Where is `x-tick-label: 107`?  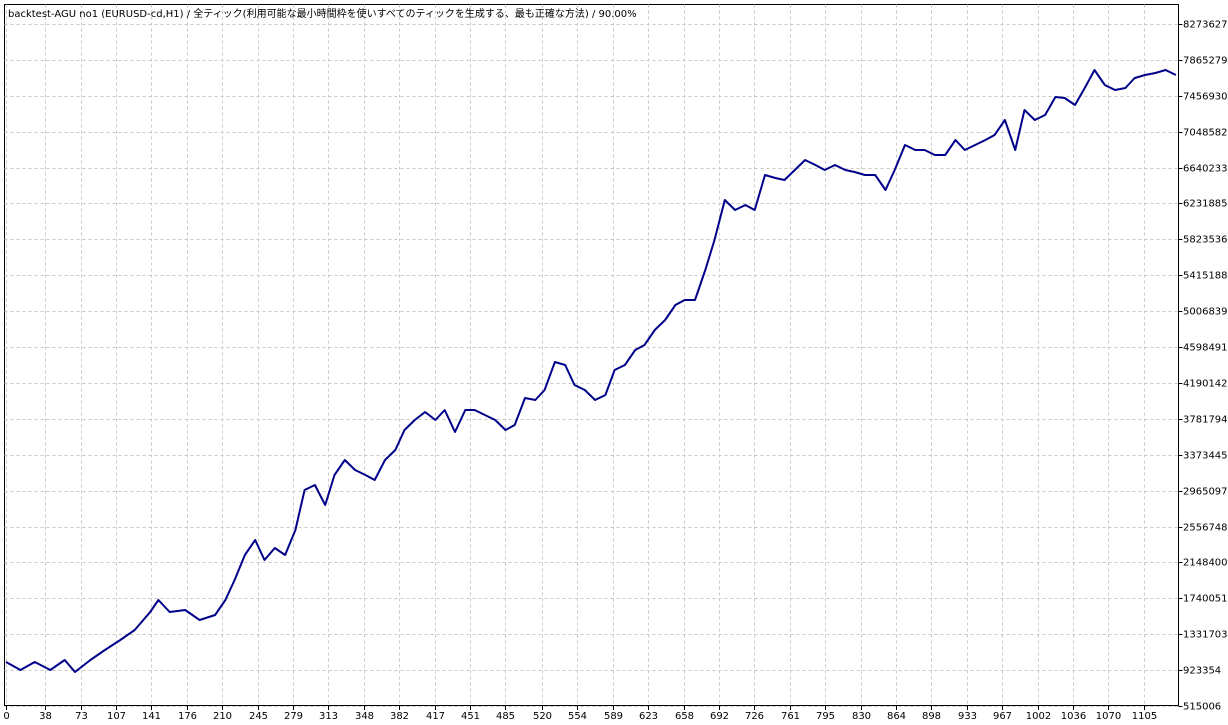 x-tick-label: 107 is located at coordinates (116, 716).